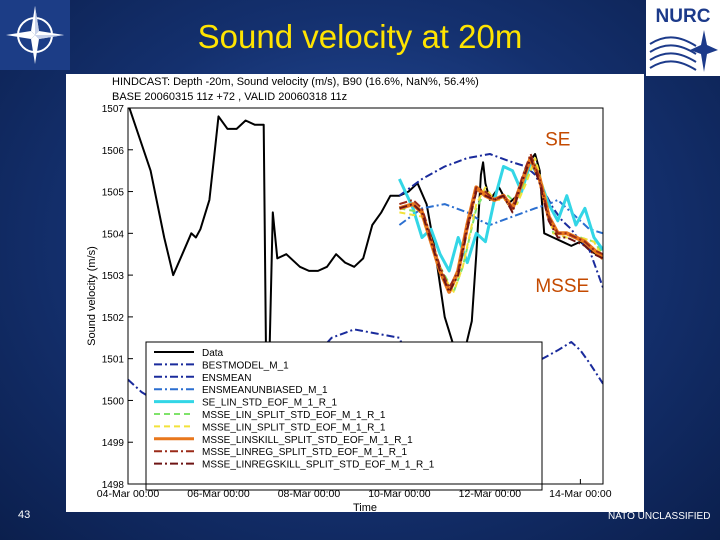  What do you see at coordinates (113, 151) in the screenshot?
I see `y-tick-label: 1506` at bounding box center [113, 151].